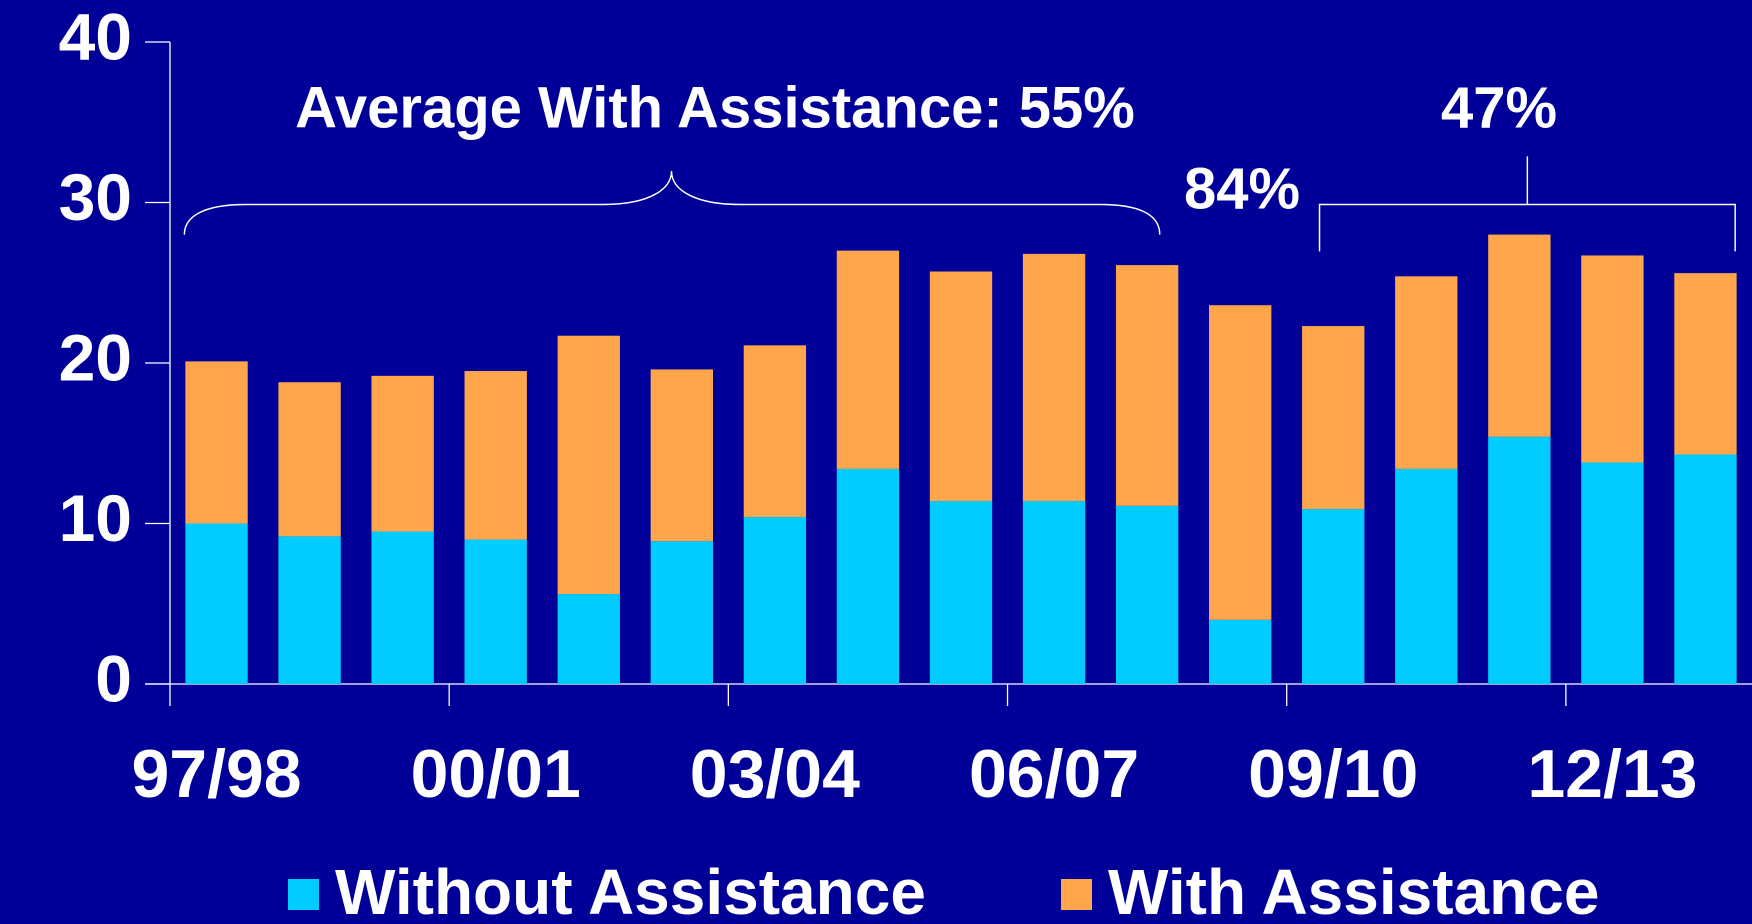 This screenshot has width=1752, height=924. Describe the element at coordinates (95, 357) in the screenshot. I see `y-tick-label: 20` at that location.